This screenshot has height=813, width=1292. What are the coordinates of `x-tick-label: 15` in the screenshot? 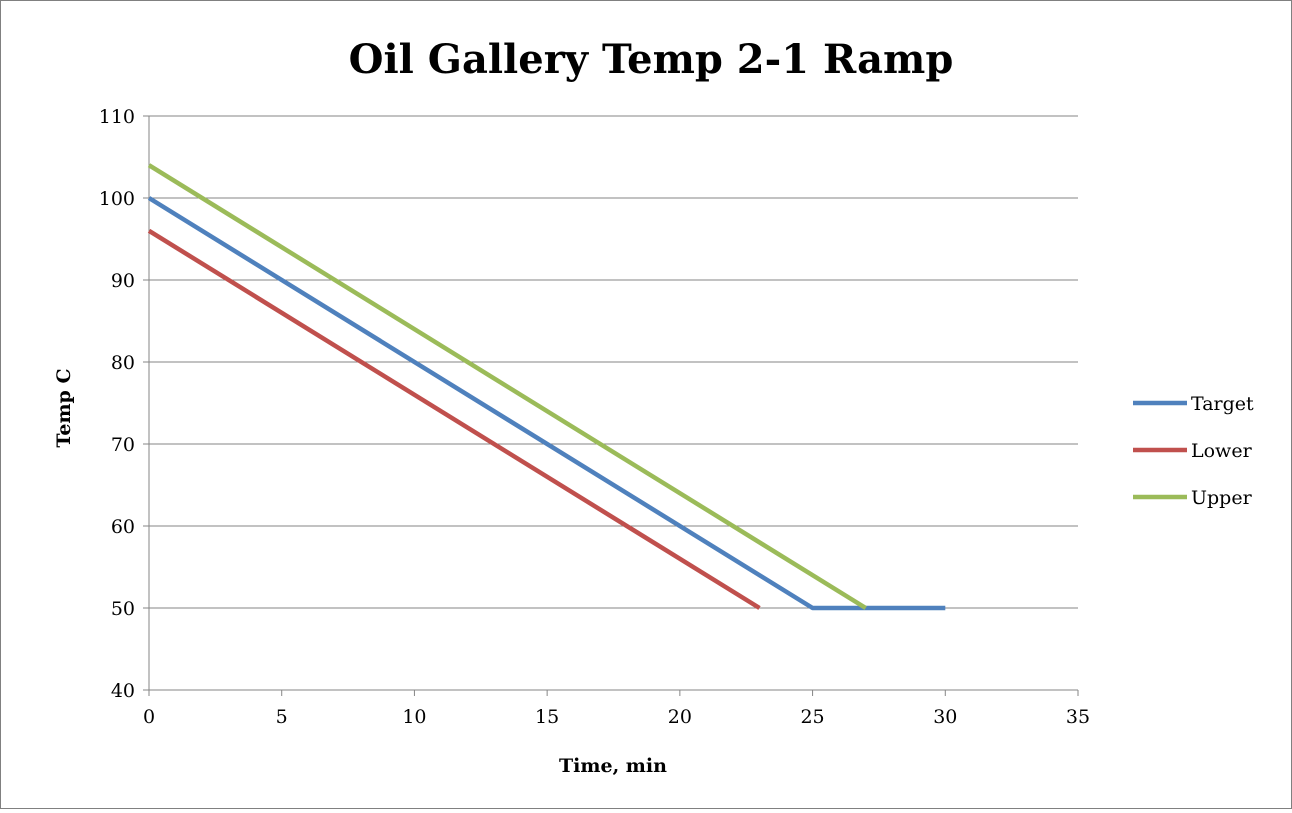 It's located at (547, 717).